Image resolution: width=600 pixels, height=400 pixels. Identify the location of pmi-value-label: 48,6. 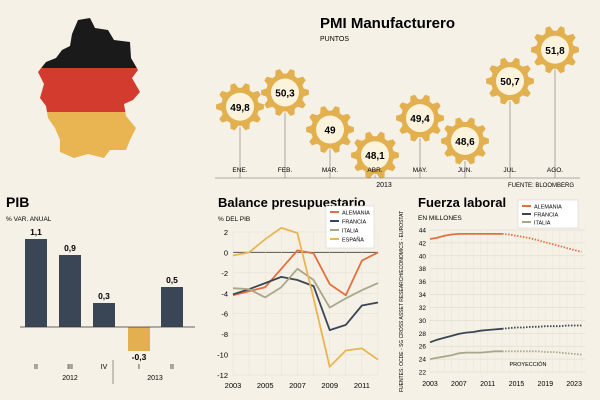
(465, 142).